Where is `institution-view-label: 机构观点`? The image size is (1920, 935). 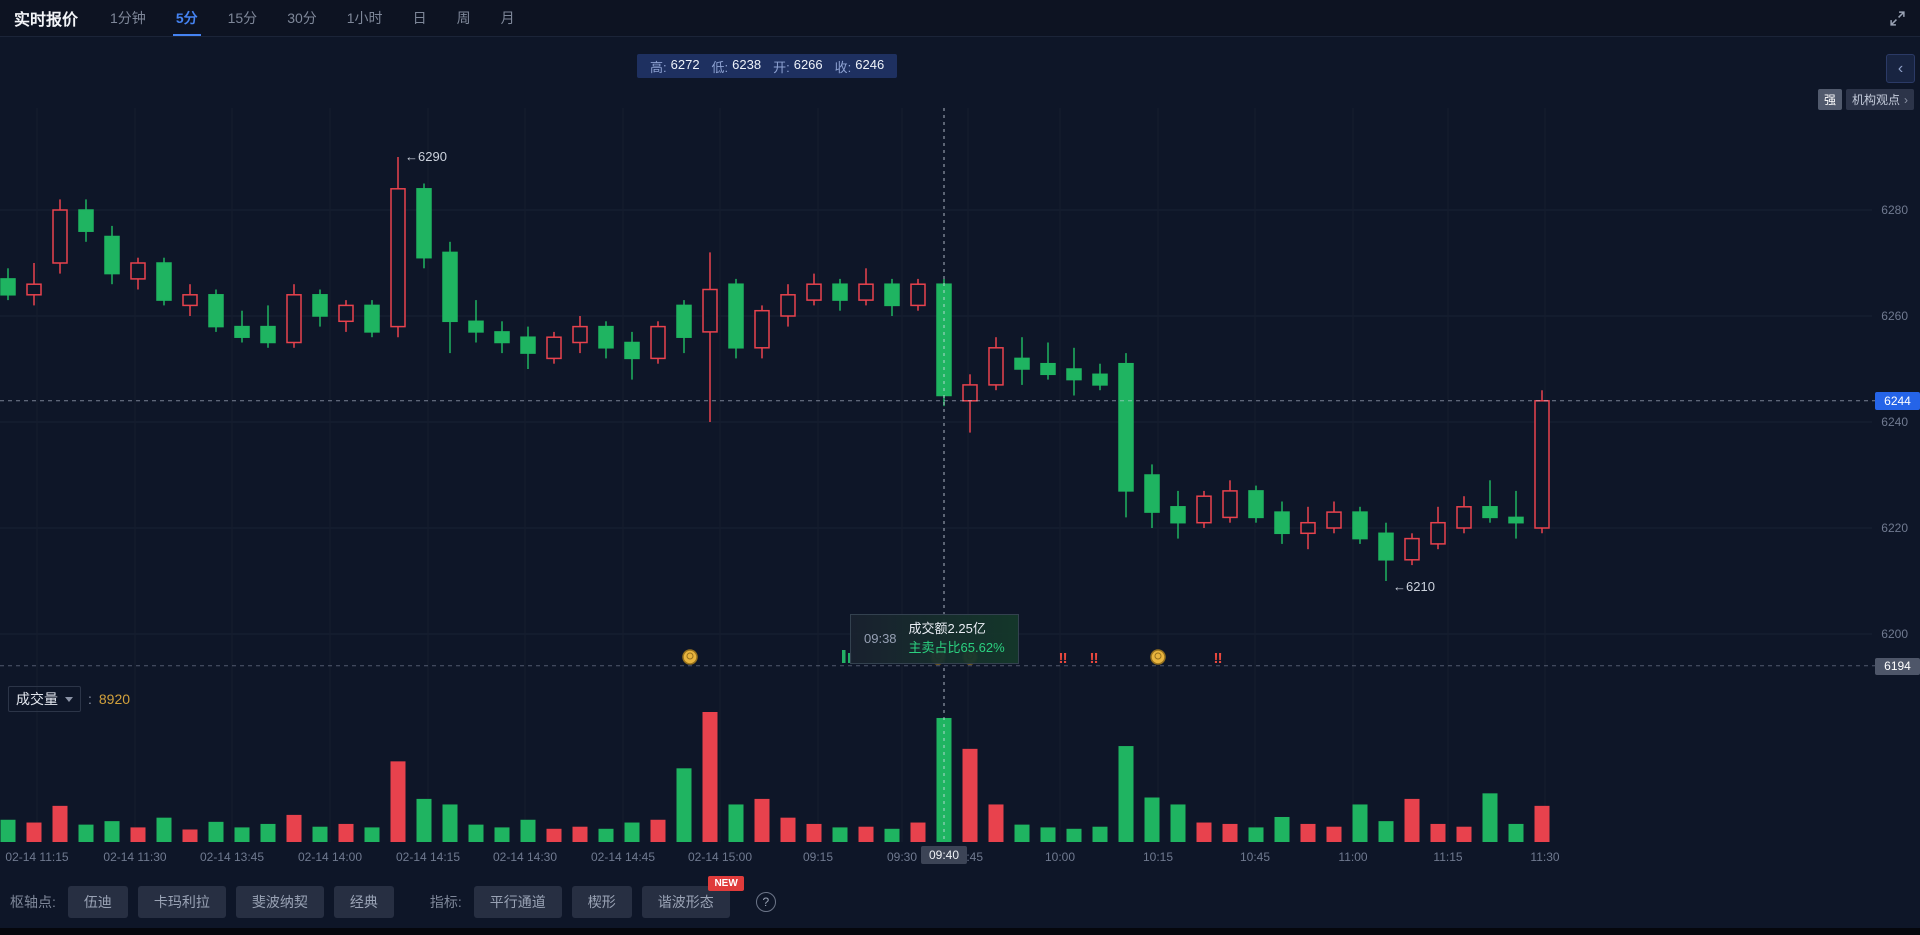 institution-view-label: 机构观点 is located at coordinates (1875, 100).